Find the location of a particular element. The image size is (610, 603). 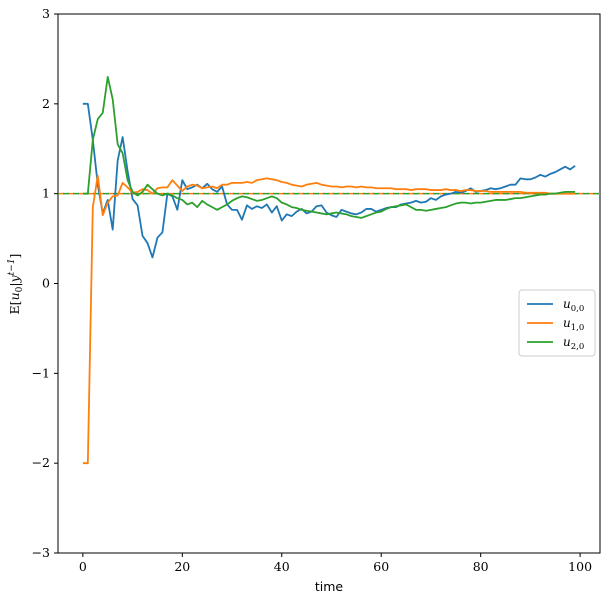

x-axis: 0 20 40 60 80 100 is located at coordinates (335, 563).